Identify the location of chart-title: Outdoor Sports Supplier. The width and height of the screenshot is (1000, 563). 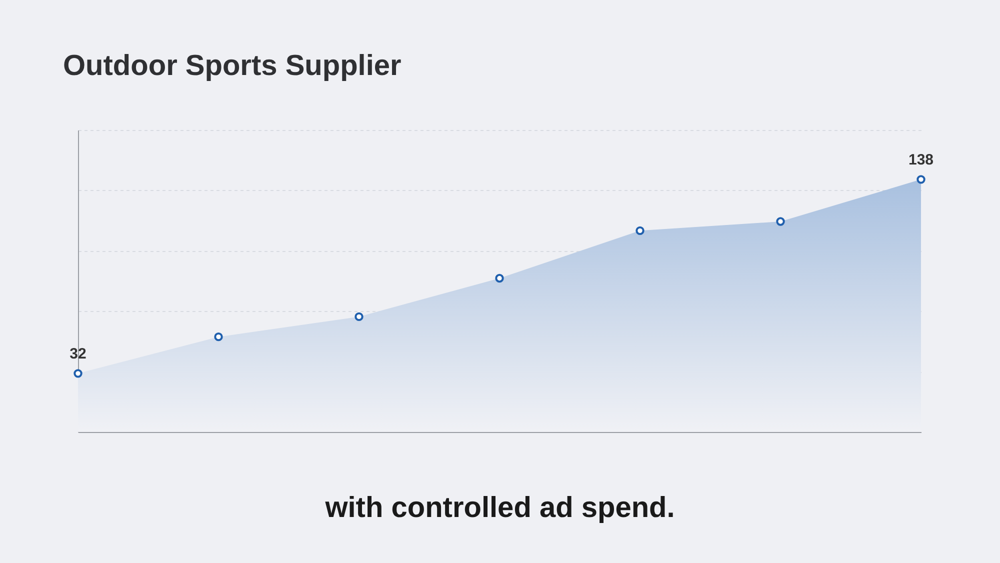
(232, 66).